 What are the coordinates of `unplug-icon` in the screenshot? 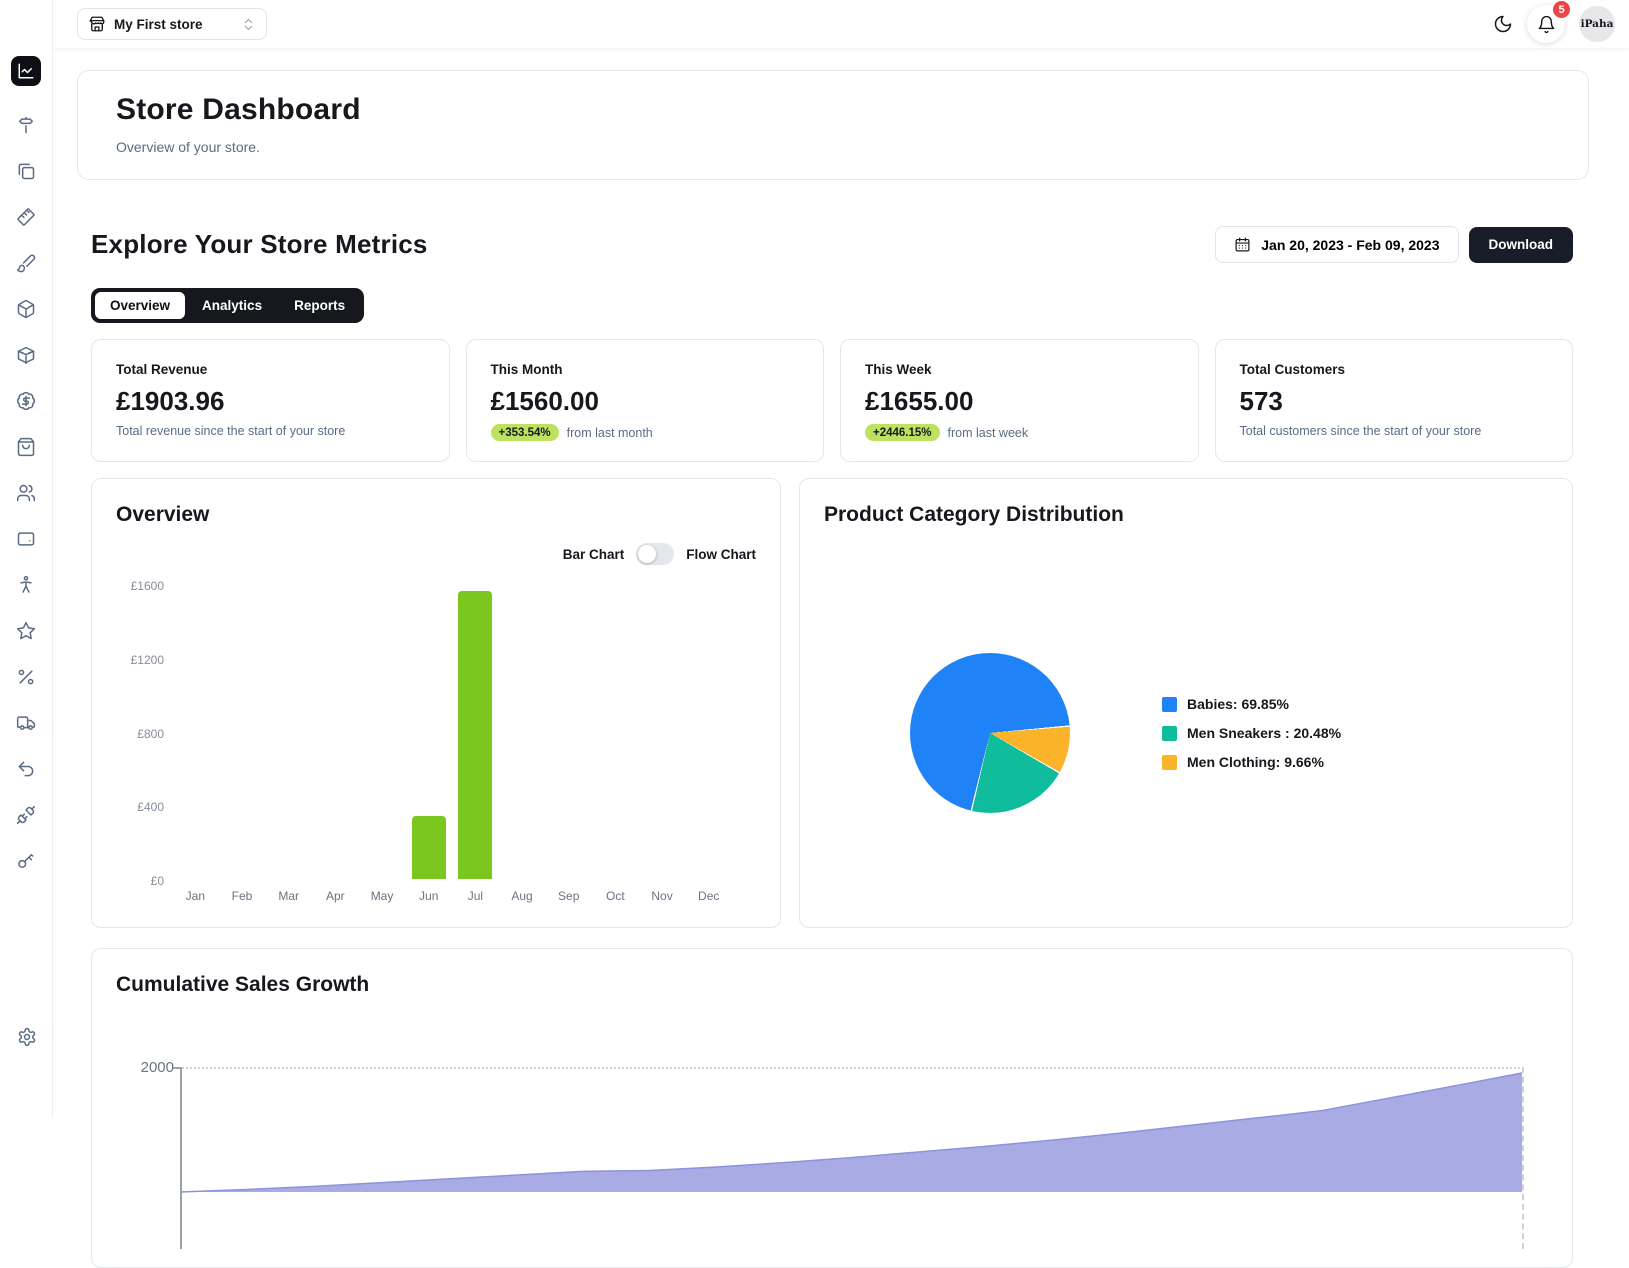 It's located at (26, 815).